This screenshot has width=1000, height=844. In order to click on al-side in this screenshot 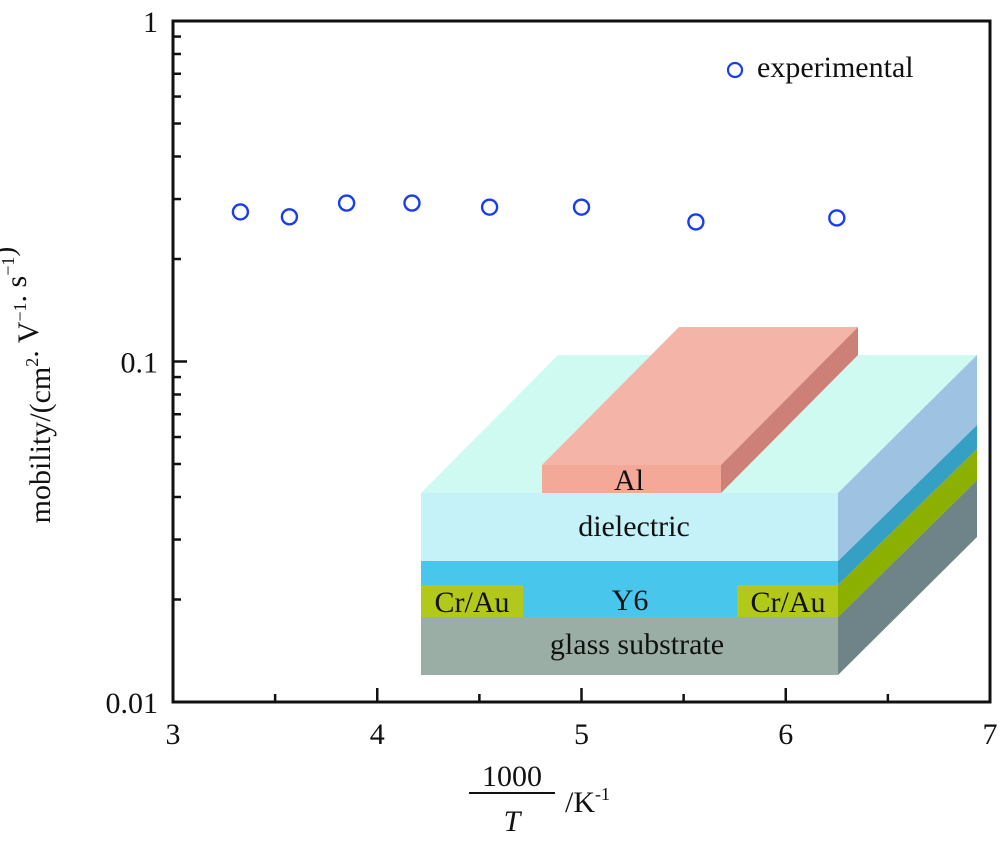, I will do `click(789, 410)`.